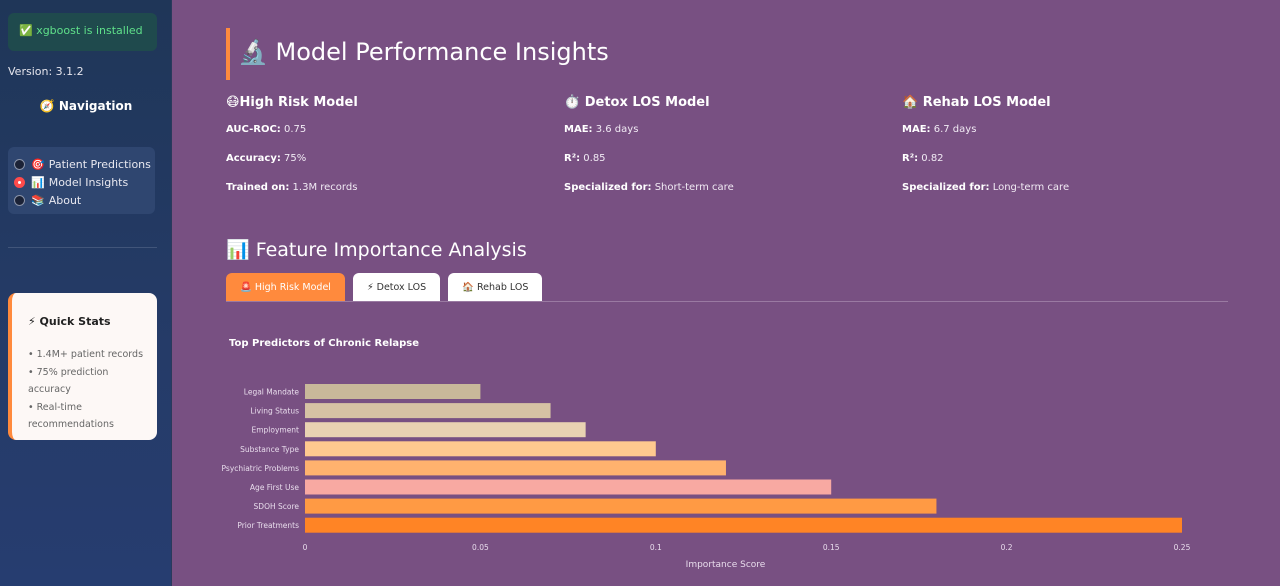 Image resolution: width=1280 pixels, height=586 pixels. What do you see at coordinates (19, 182) in the screenshot?
I see `radio-button-selected` at bounding box center [19, 182].